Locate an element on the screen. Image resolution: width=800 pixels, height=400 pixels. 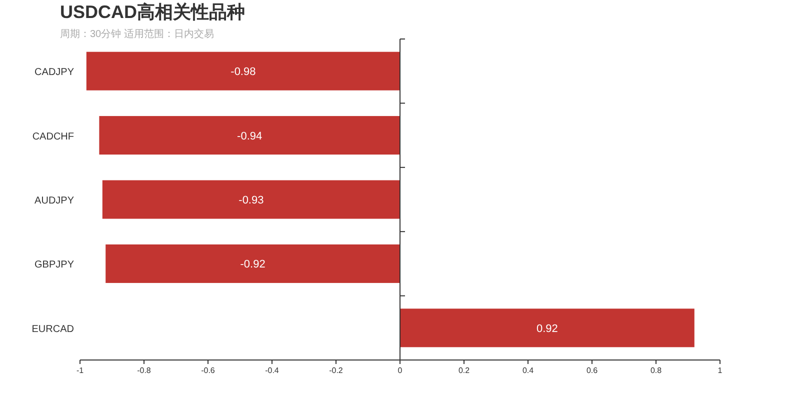
chart-title: USDCAD高相关性品种 is located at coordinates (153, 12).